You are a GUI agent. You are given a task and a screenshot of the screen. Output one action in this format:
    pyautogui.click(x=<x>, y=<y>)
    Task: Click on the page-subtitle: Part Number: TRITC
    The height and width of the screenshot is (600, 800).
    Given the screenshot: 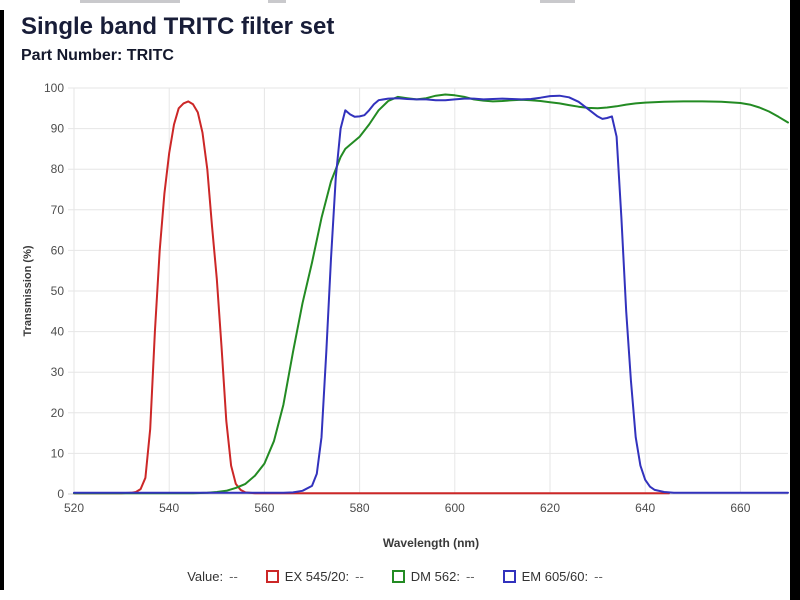 What is the action you would take?
    pyautogui.click(x=97, y=55)
    